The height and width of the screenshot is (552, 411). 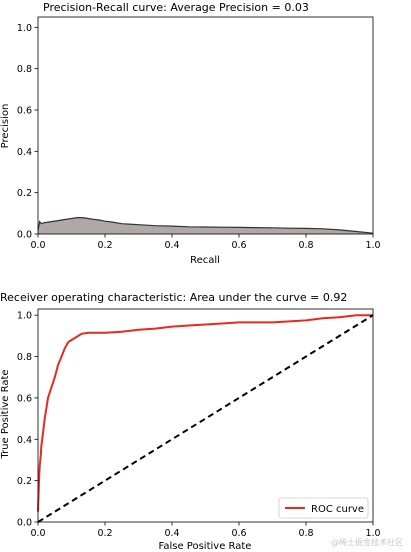 What do you see at coordinates (205, 546) in the screenshot?
I see `x-axis-label: False Positive Rate` at bounding box center [205, 546].